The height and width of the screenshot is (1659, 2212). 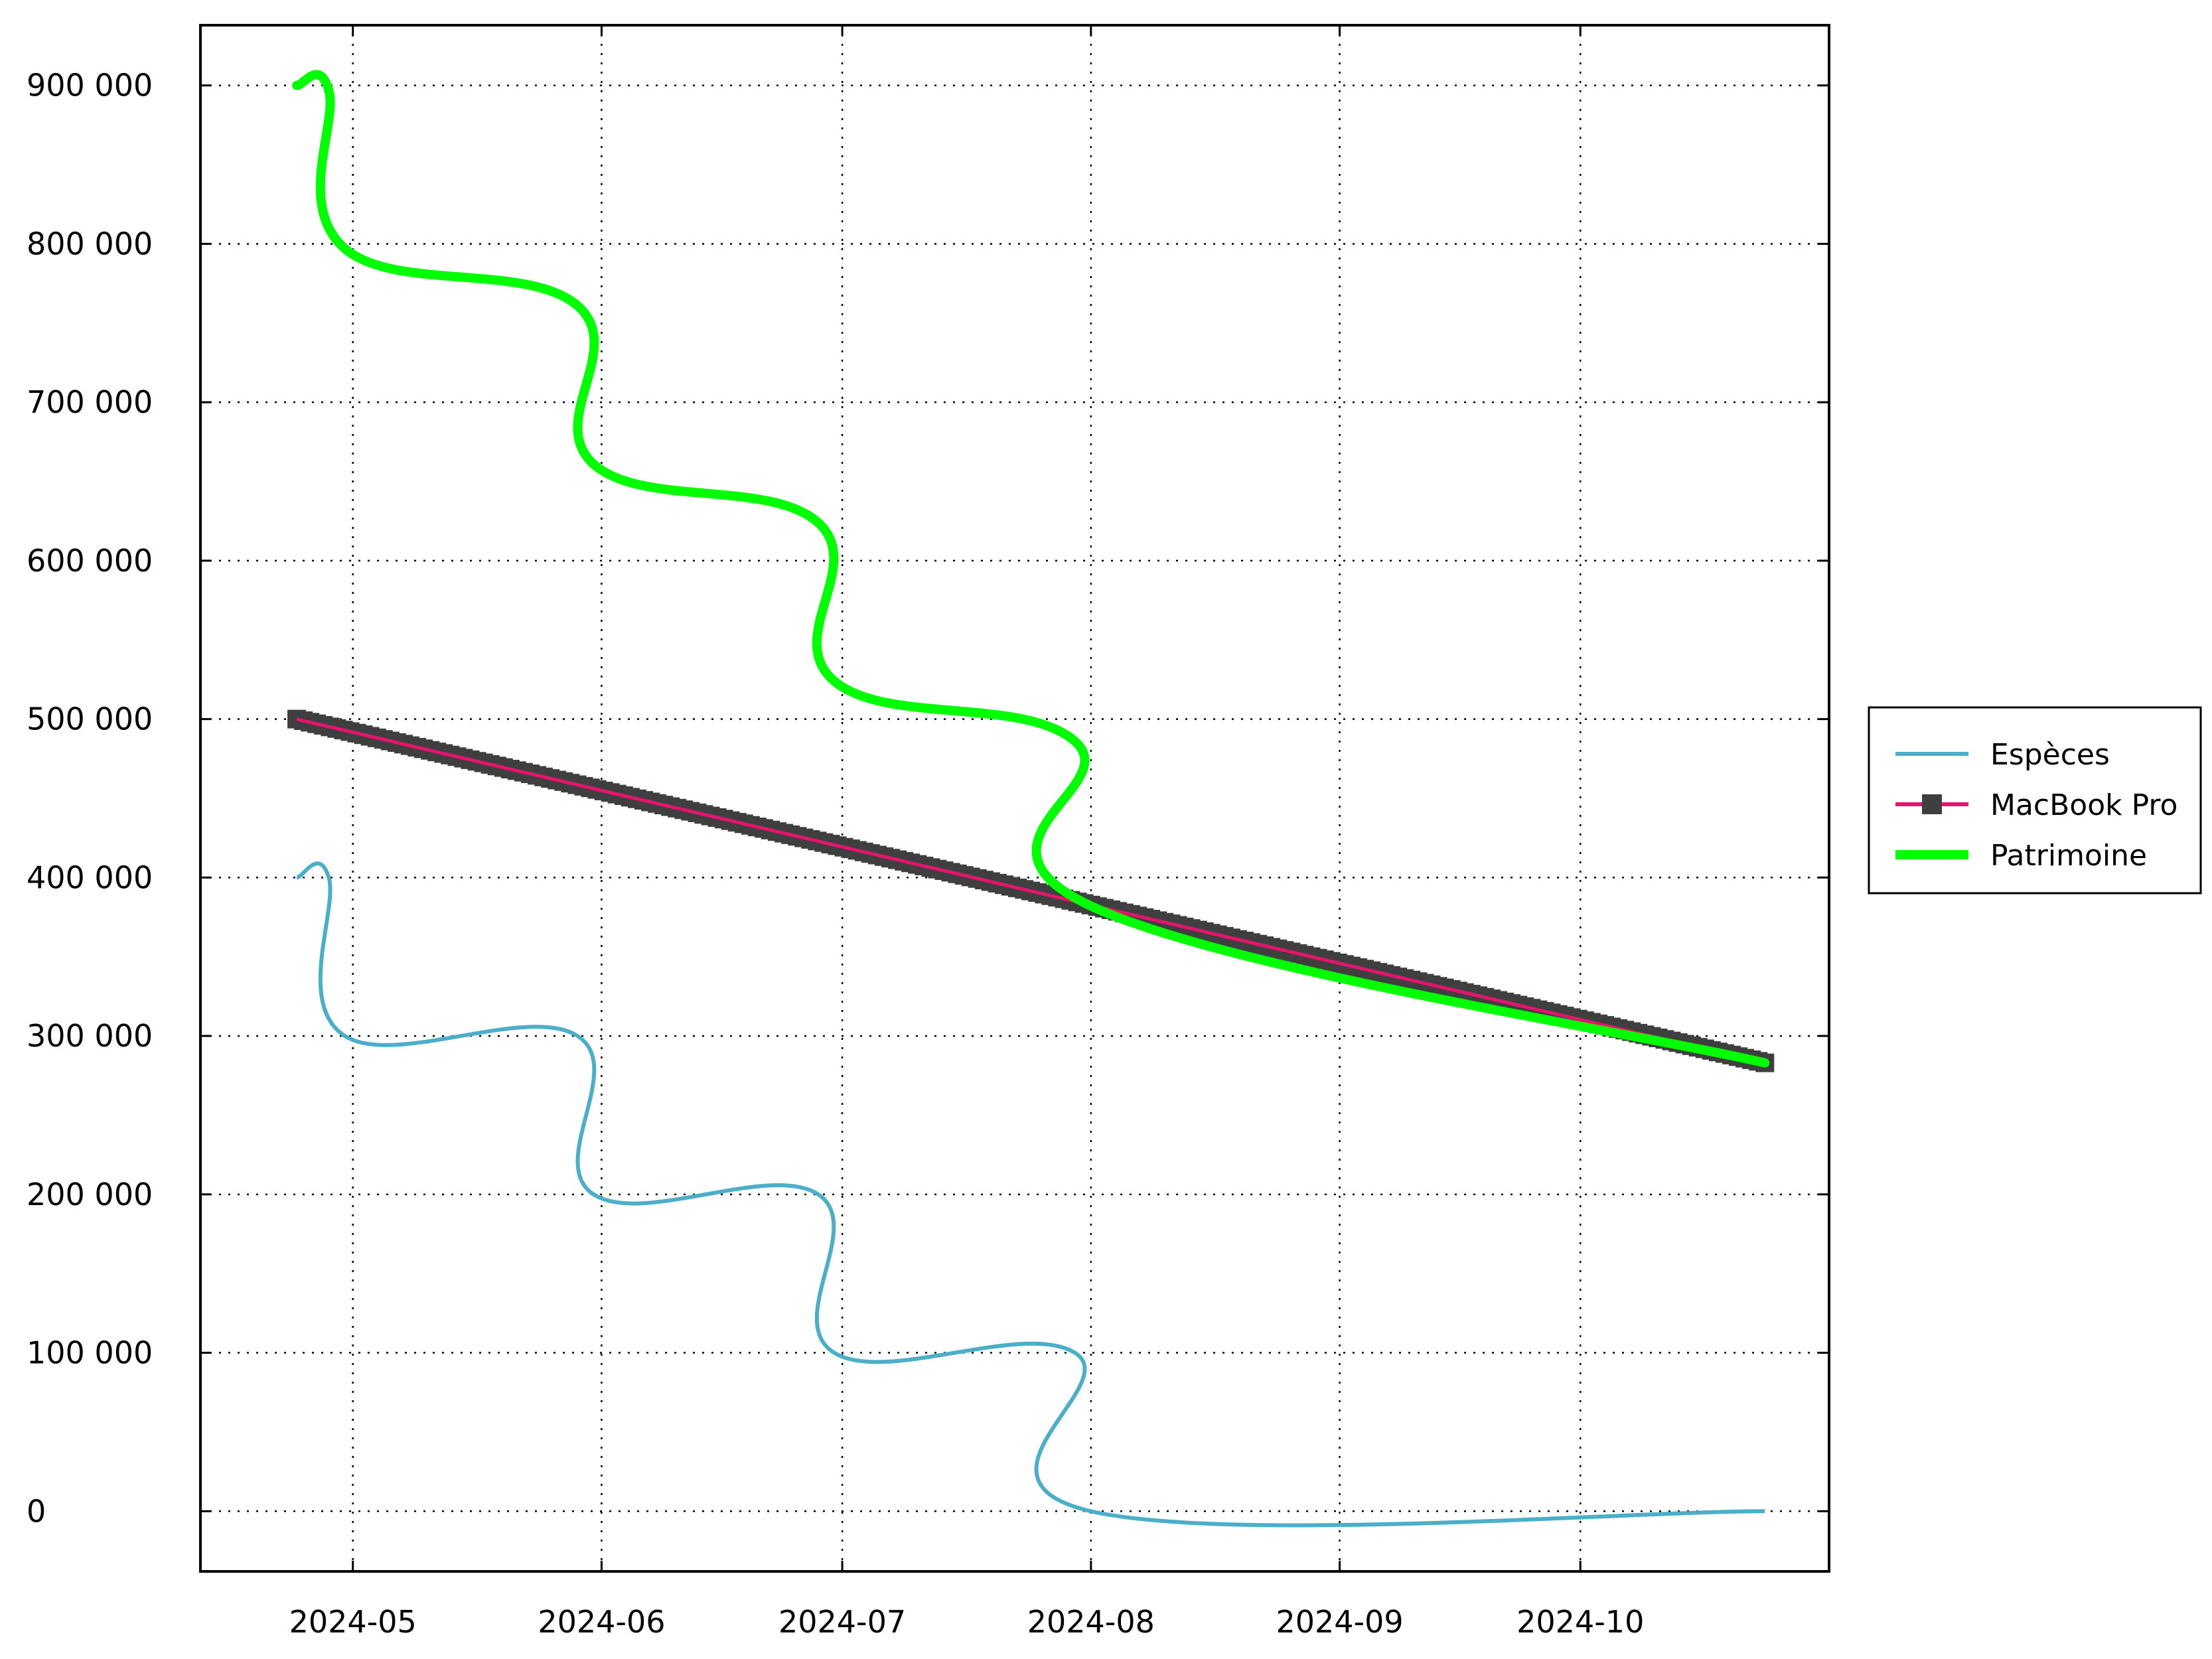 I want to click on y-tick-label: 900 000, so click(x=90, y=86).